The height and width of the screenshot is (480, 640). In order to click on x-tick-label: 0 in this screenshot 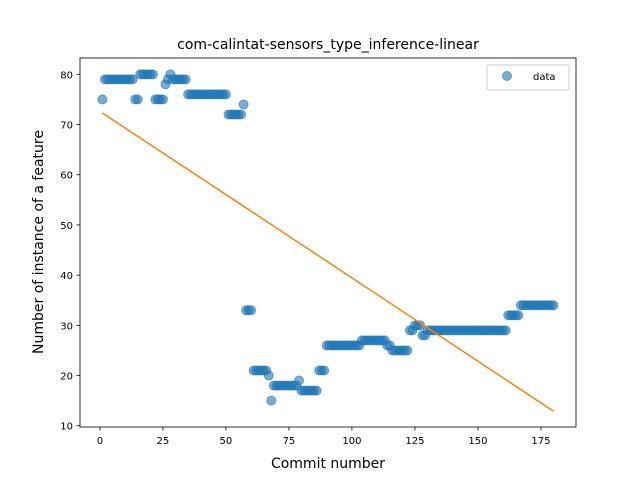, I will do `click(100, 441)`.